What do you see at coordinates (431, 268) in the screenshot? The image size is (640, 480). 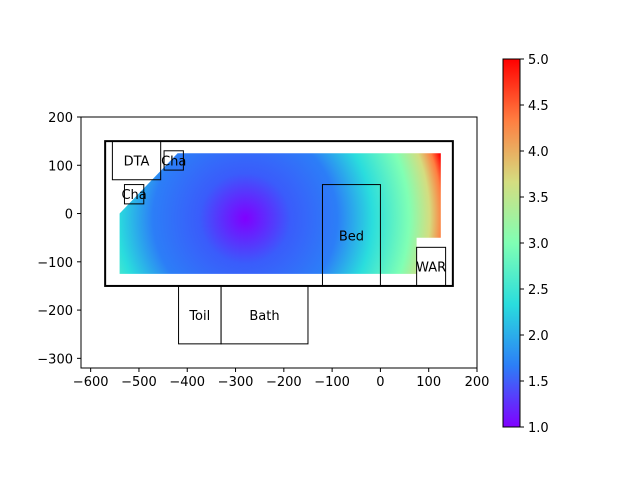 I see `room-label-4: WAR` at bounding box center [431, 268].